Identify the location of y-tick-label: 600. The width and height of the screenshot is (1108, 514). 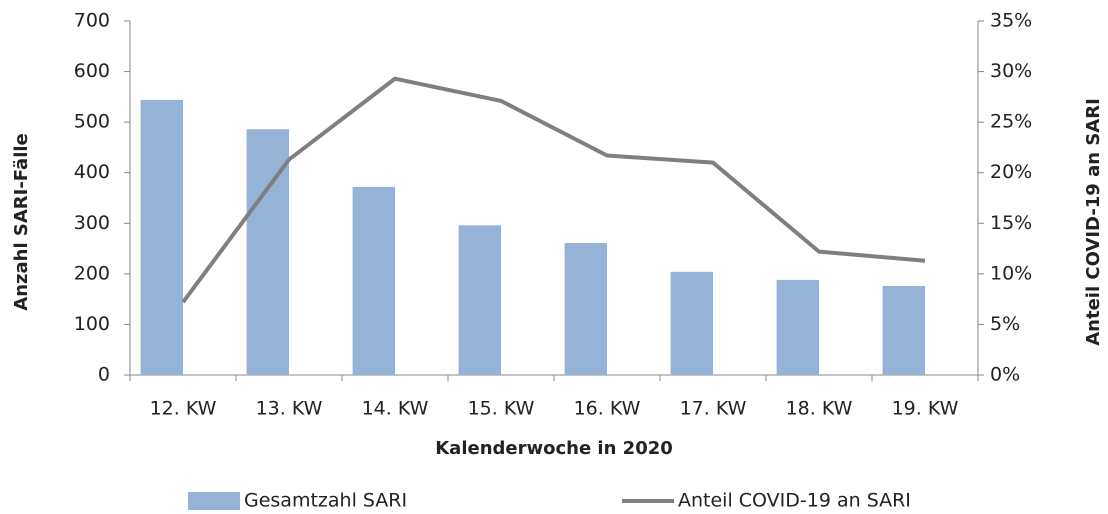
(92, 71).